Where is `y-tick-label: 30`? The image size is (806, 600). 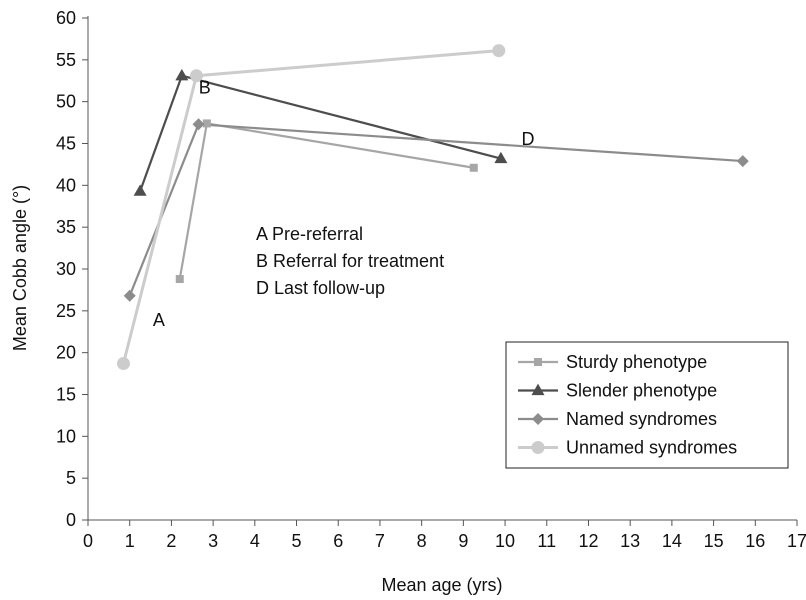 y-tick-label: 30 is located at coordinates (66, 269).